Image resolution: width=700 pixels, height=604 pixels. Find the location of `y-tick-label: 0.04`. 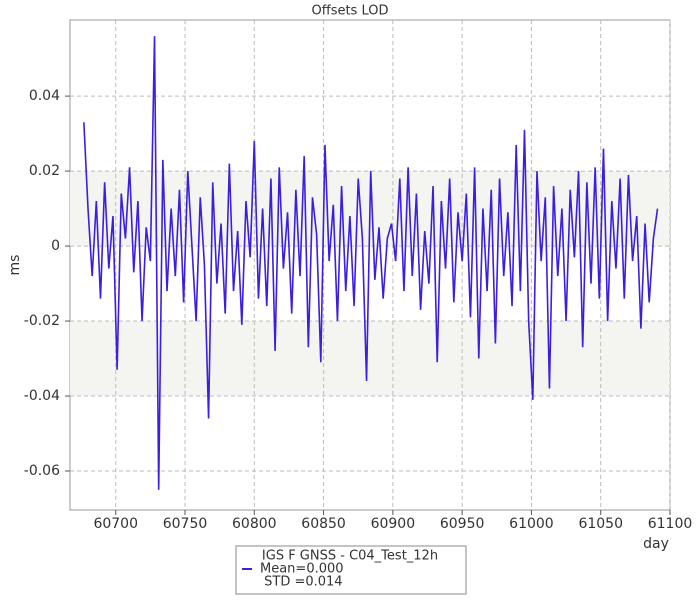

y-tick-label: 0.04 is located at coordinates (44, 96).